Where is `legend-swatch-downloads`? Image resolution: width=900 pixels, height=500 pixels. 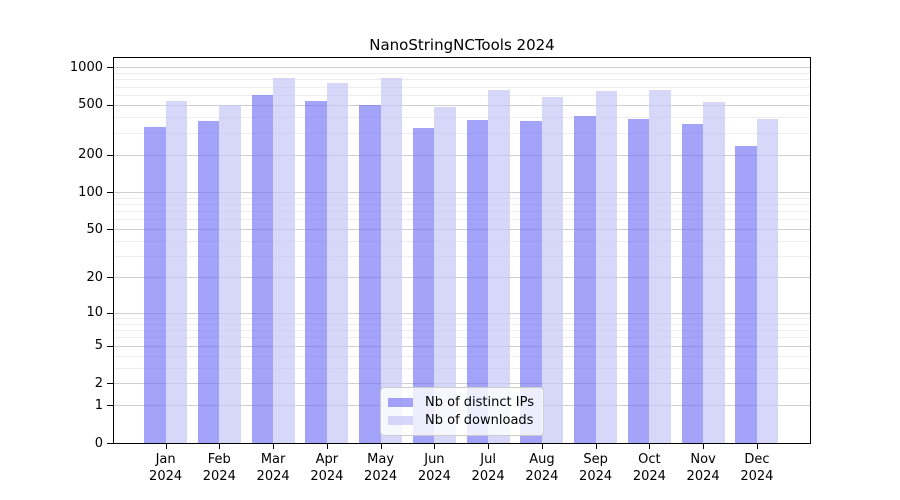 legend-swatch-downloads is located at coordinates (401, 420).